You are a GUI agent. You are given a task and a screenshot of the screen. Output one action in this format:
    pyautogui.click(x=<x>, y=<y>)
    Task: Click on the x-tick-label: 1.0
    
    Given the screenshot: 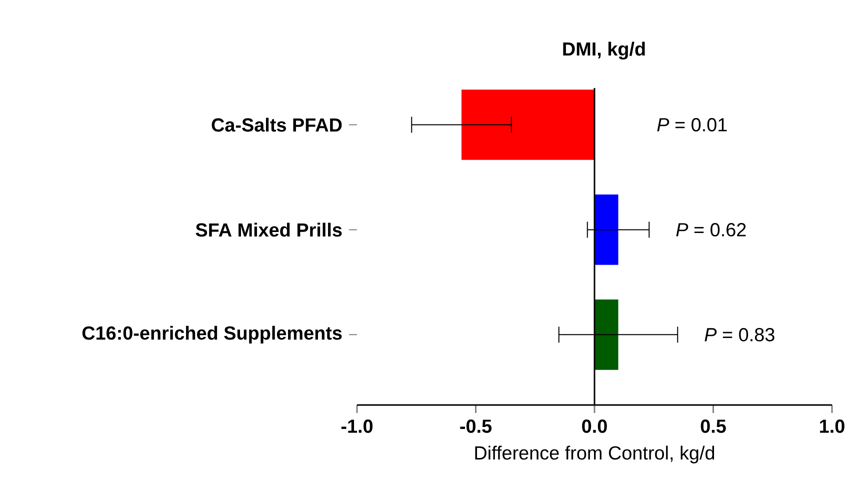 What is the action you would take?
    pyautogui.click(x=832, y=426)
    